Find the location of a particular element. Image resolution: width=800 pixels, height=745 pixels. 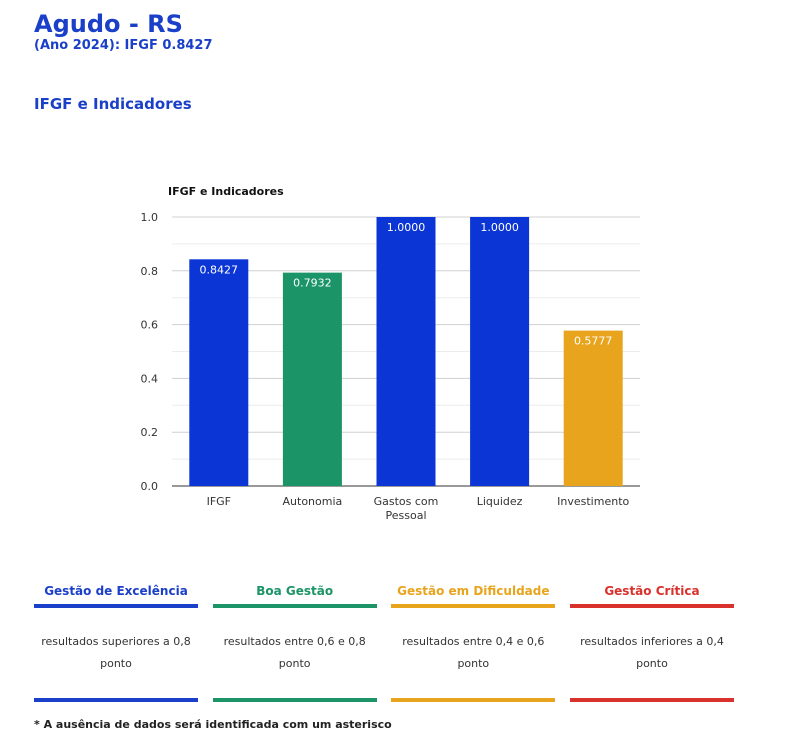

x-tick-label: Gastos com is located at coordinates (406, 501).